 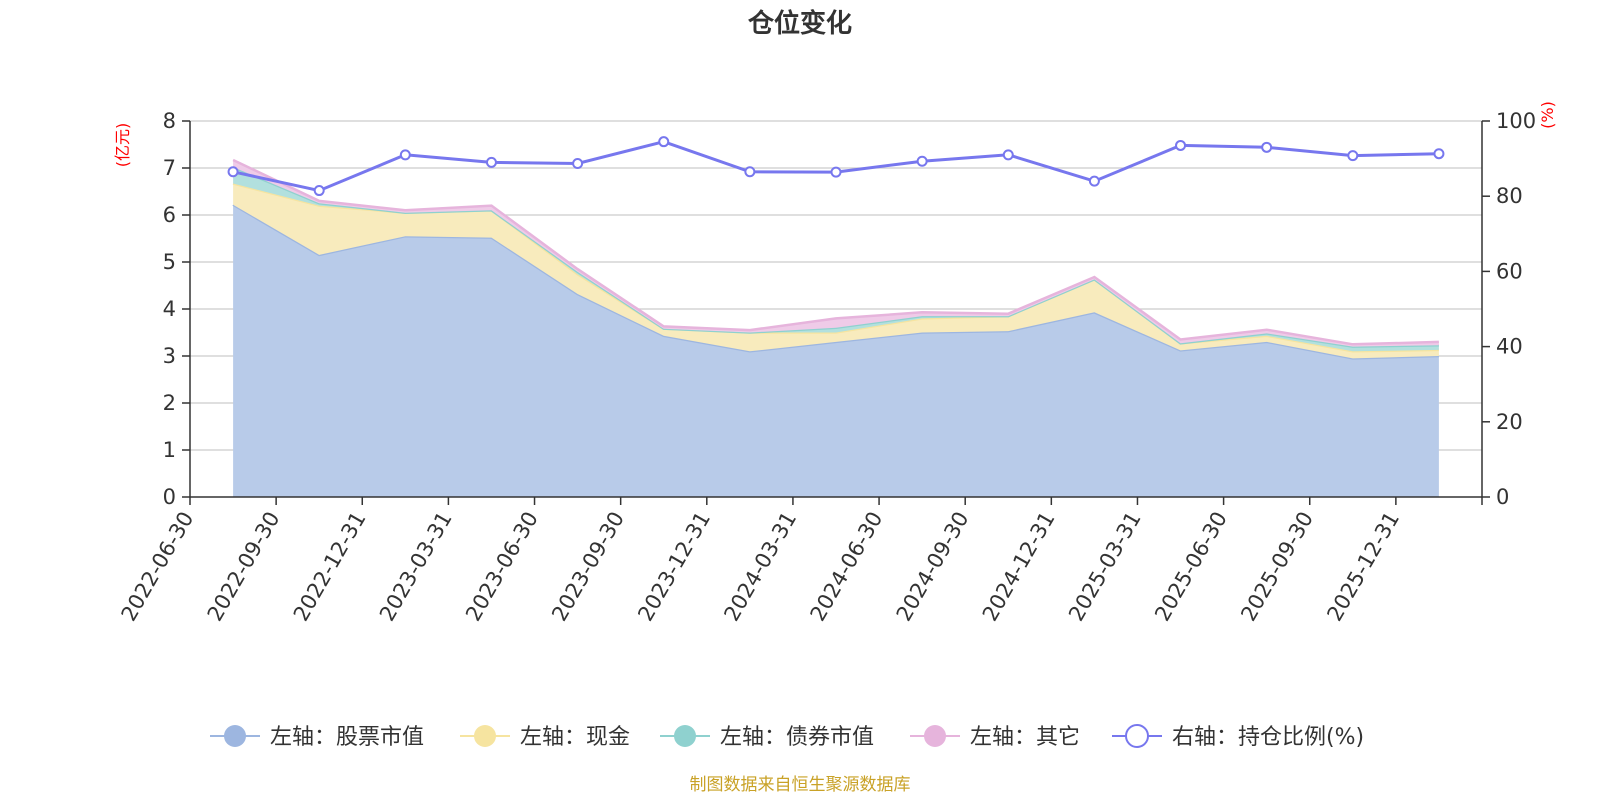 I want to click on x-tick-label: 2024-09-30, so click(x=933, y=567).